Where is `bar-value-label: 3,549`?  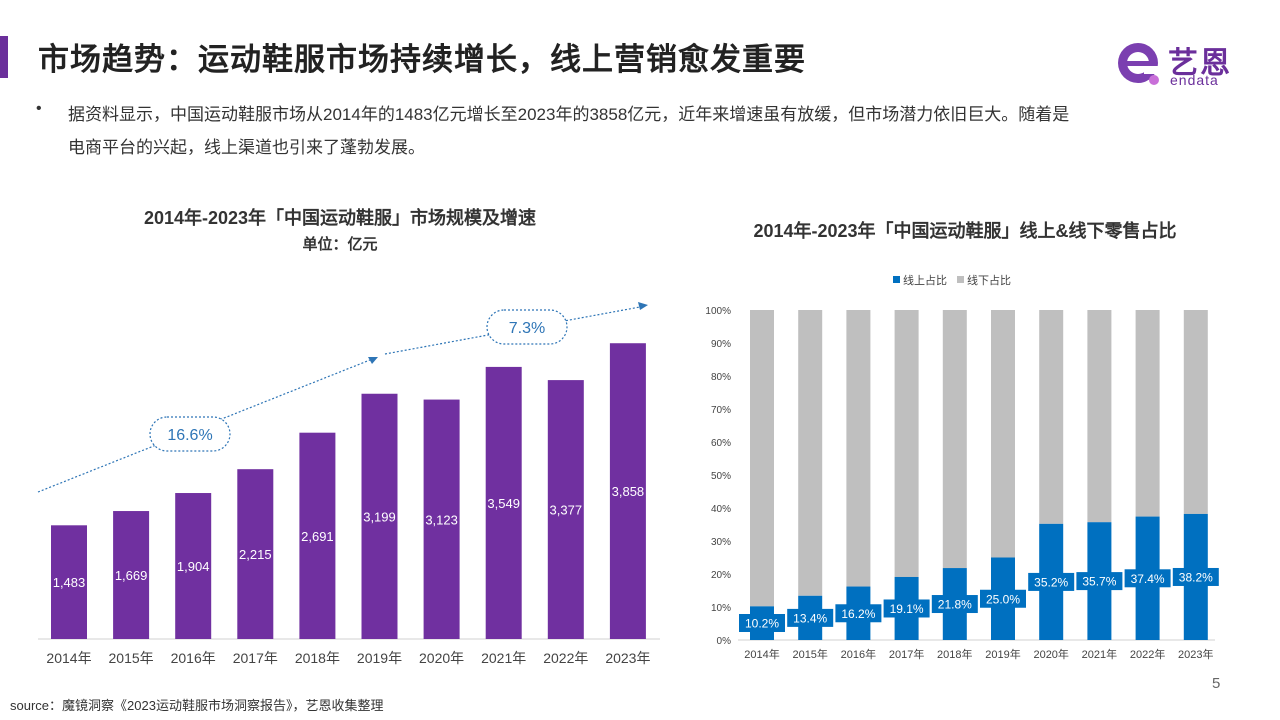
bar-value-label: 3,549 is located at coordinates (503, 503).